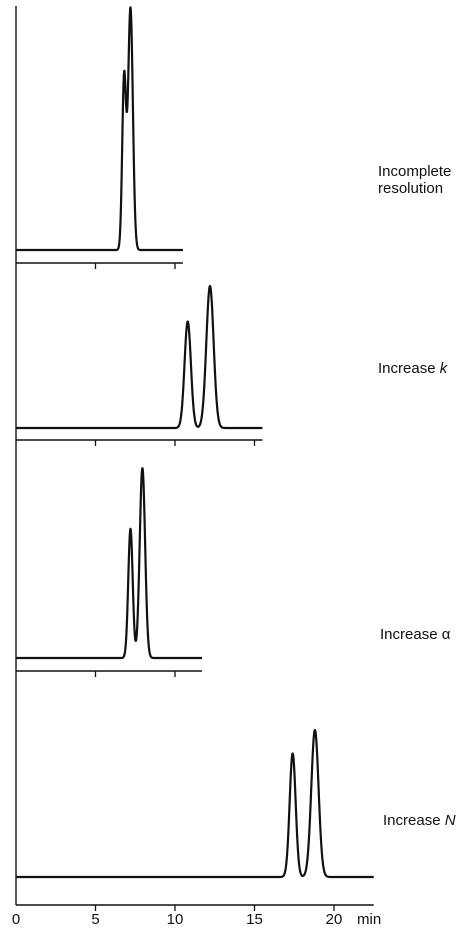  What do you see at coordinates (450, 820) in the screenshot?
I see `label-symbol-n: N` at bounding box center [450, 820].